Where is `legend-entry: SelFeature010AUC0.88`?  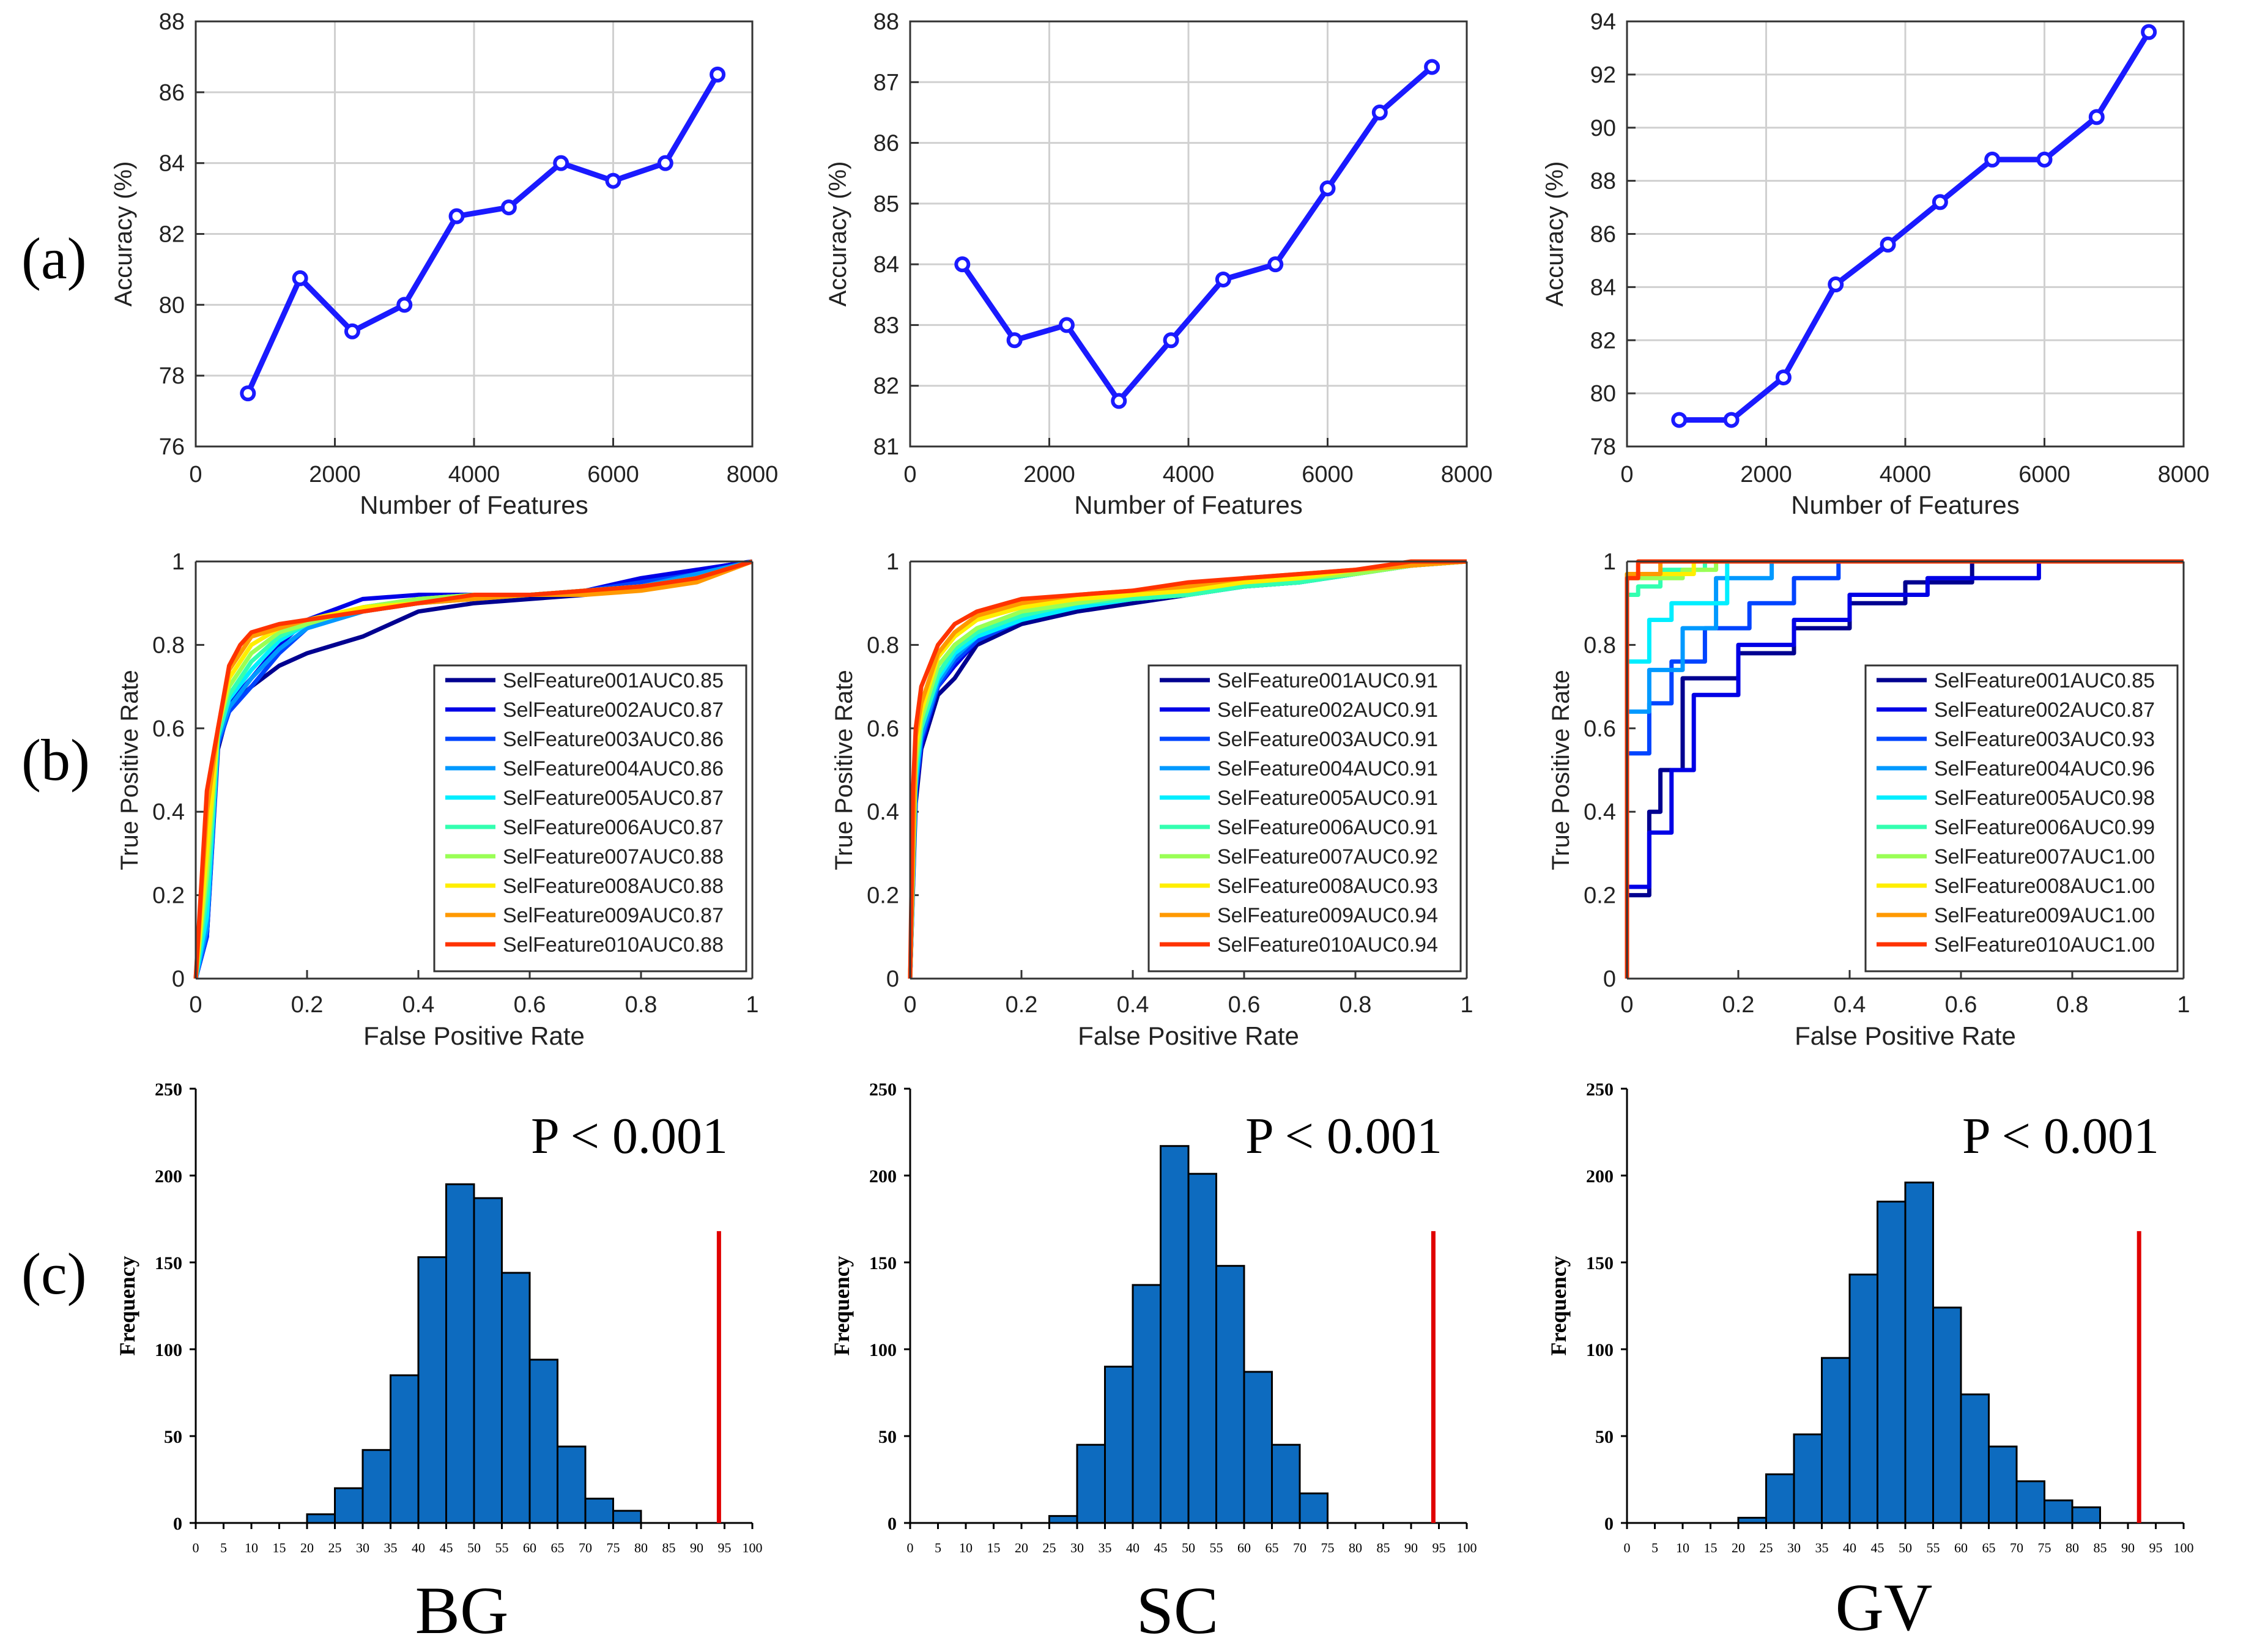 legend-entry: SelFeature010AUC0.88 is located at coordinates (613, 945).